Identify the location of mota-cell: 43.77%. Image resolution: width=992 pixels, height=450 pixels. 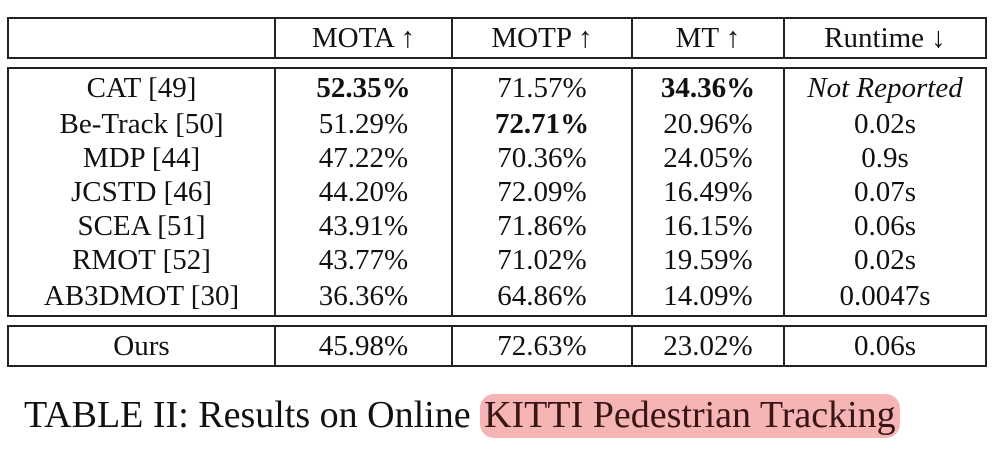
(363, 260).